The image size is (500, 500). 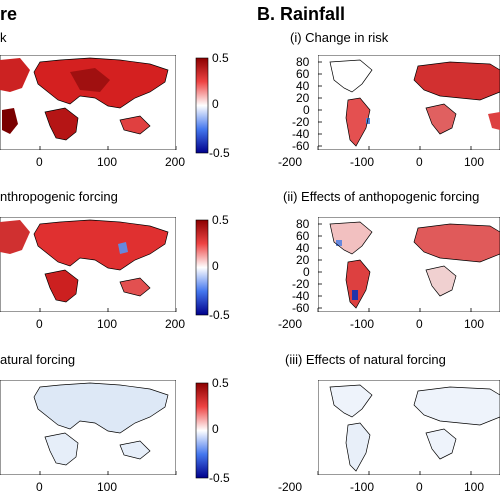 I want to click on right1-ytick-20: 20, so click(x=303, y=98).